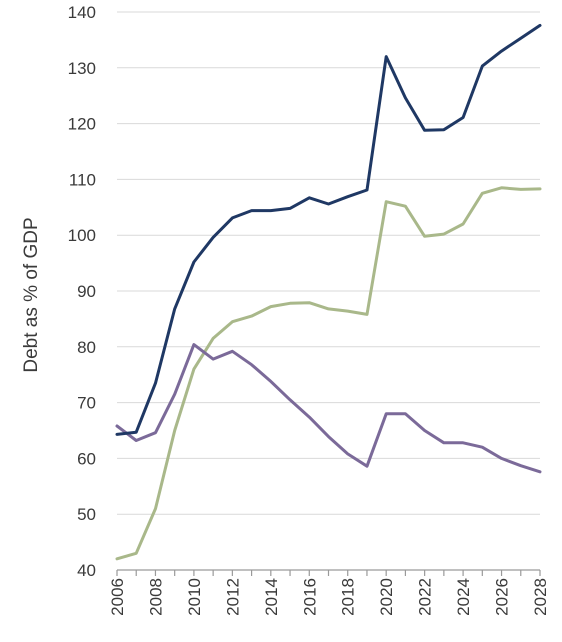 The height and width of the screenshot is (642, 562). What do you see at coordinates (117, 597) in the screenshot?
I see `x-tick-label-2006: 2006` at bounding box center [117, 597].